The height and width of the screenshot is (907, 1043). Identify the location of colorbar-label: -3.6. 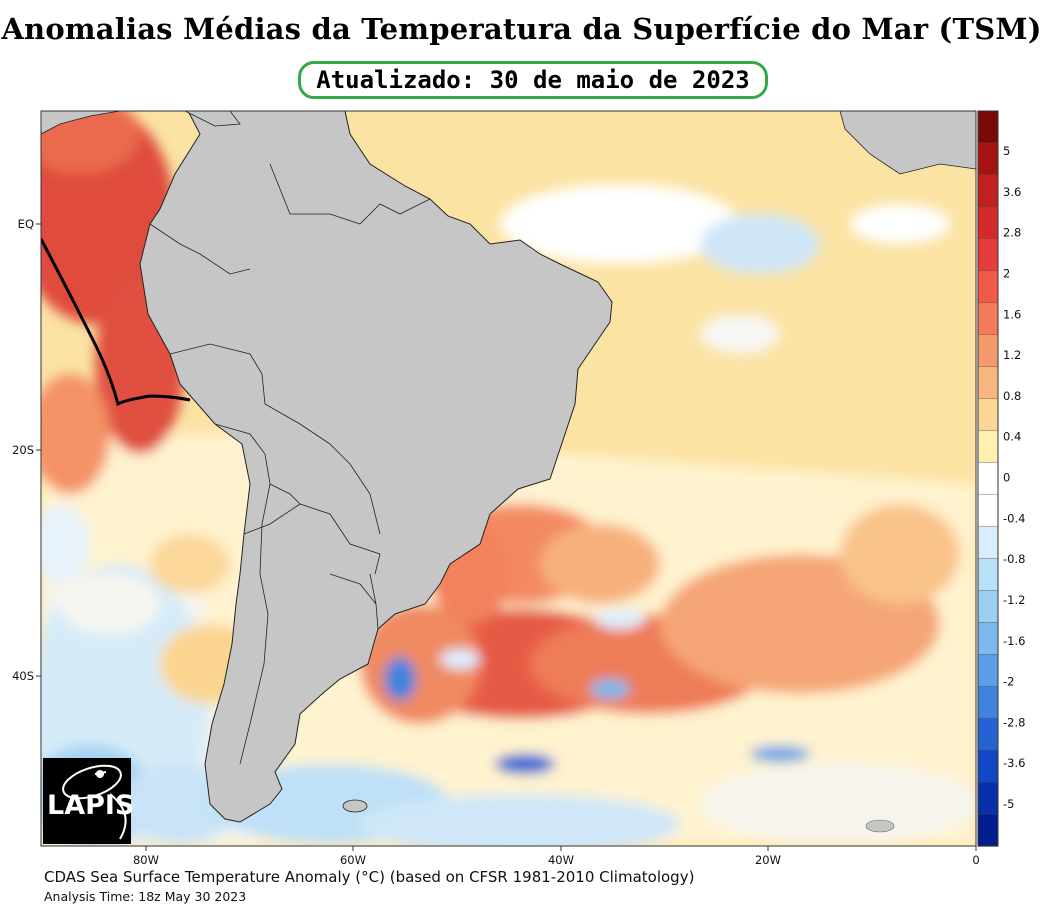
(1014, 763).